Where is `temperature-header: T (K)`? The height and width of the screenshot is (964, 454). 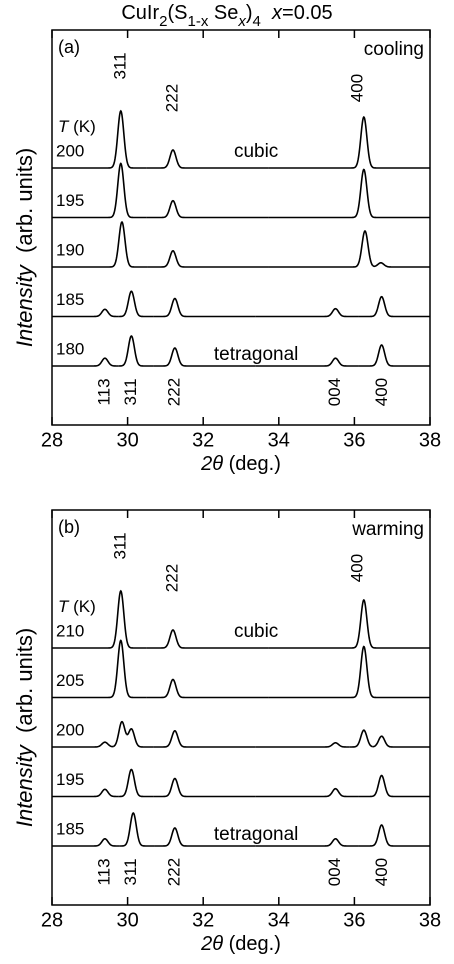 temperature-header: T (K) is located at coordinates (77, 606).